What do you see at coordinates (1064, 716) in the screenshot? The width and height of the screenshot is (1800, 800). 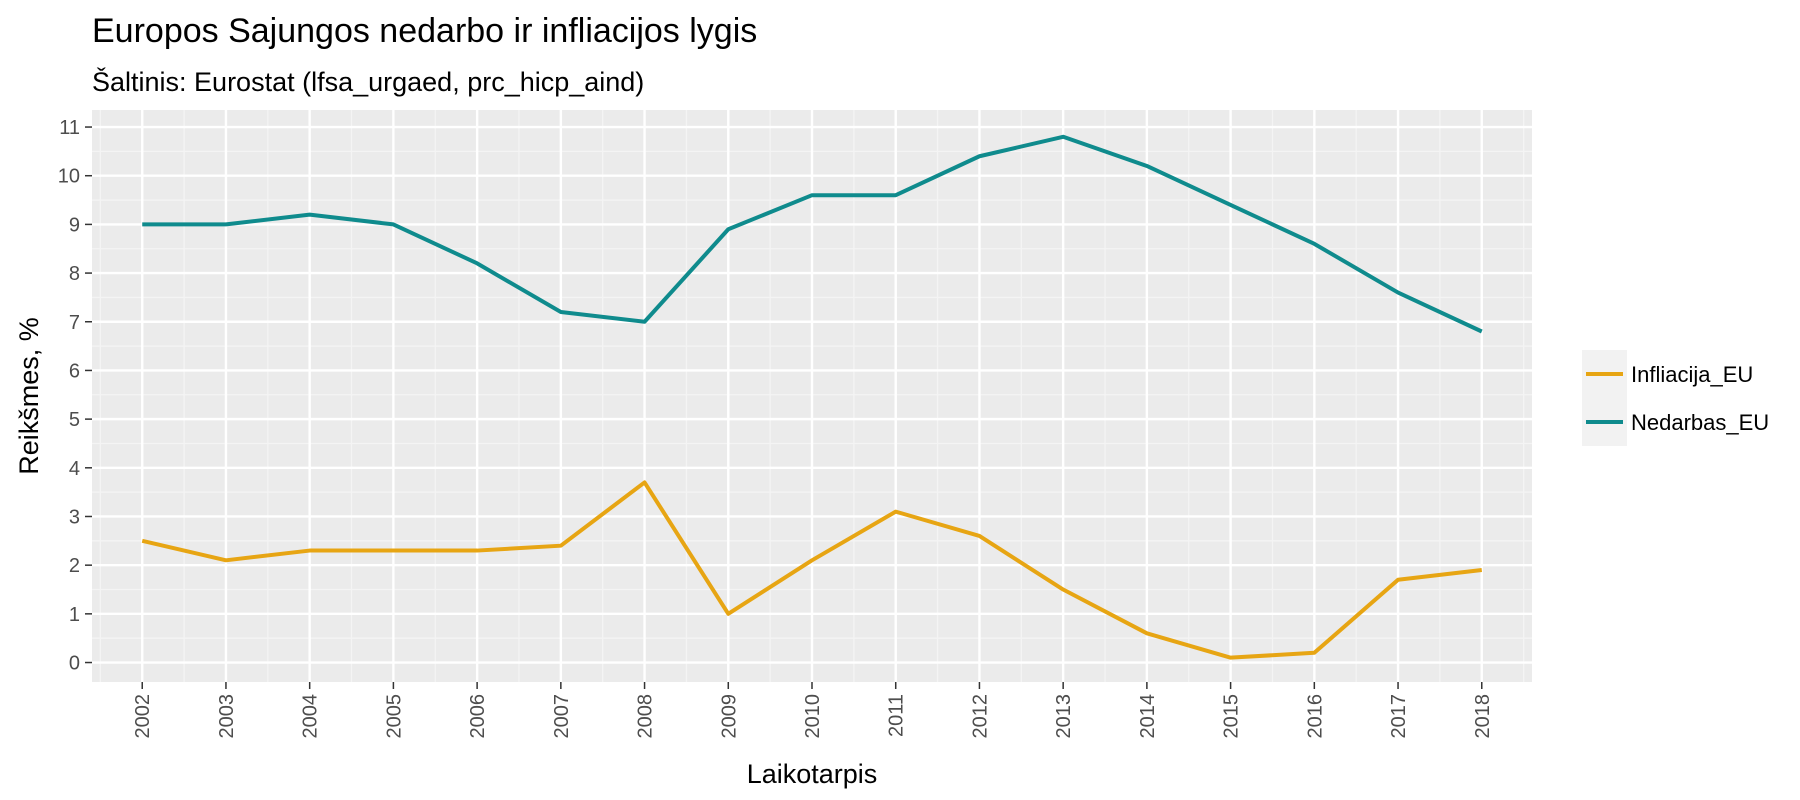 I see `x-tick-label: 2013` at bounding box center [1064, 716].